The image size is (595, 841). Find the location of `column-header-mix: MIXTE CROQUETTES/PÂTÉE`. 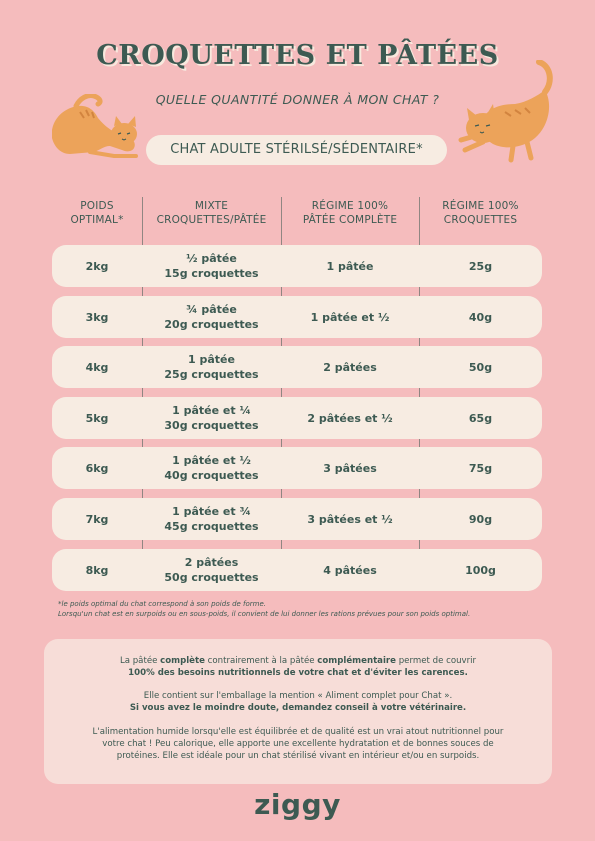

column-header-mix: MIXTE CROQUETTES/PÂTÉE is located at coordinates (211, 213).